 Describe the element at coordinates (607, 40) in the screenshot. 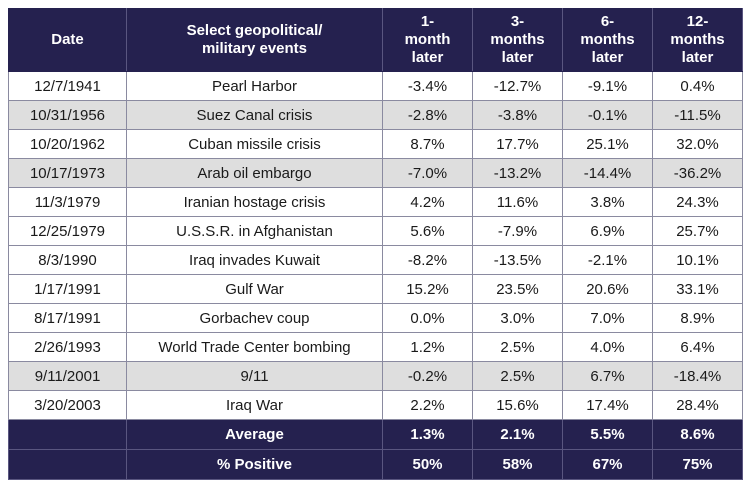

I see `header-6-months: 6- months later` at that location.